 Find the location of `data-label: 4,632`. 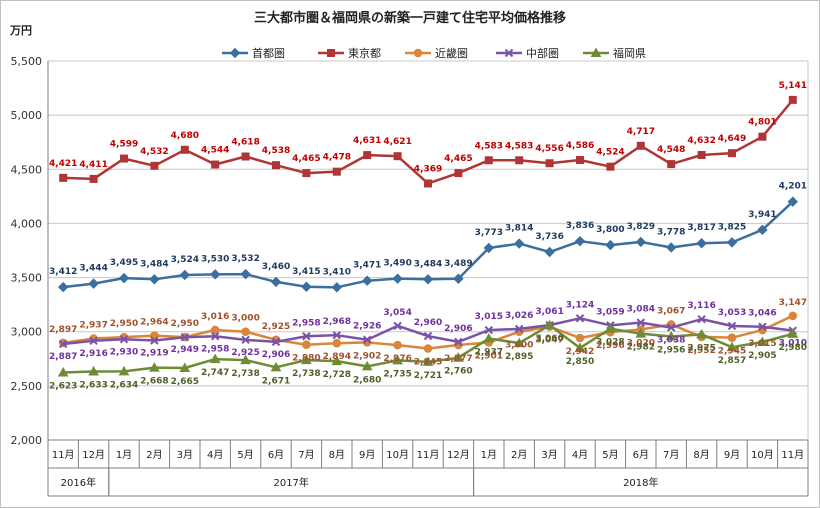

data-label: 4,632 is located at coordinates (701, 141).